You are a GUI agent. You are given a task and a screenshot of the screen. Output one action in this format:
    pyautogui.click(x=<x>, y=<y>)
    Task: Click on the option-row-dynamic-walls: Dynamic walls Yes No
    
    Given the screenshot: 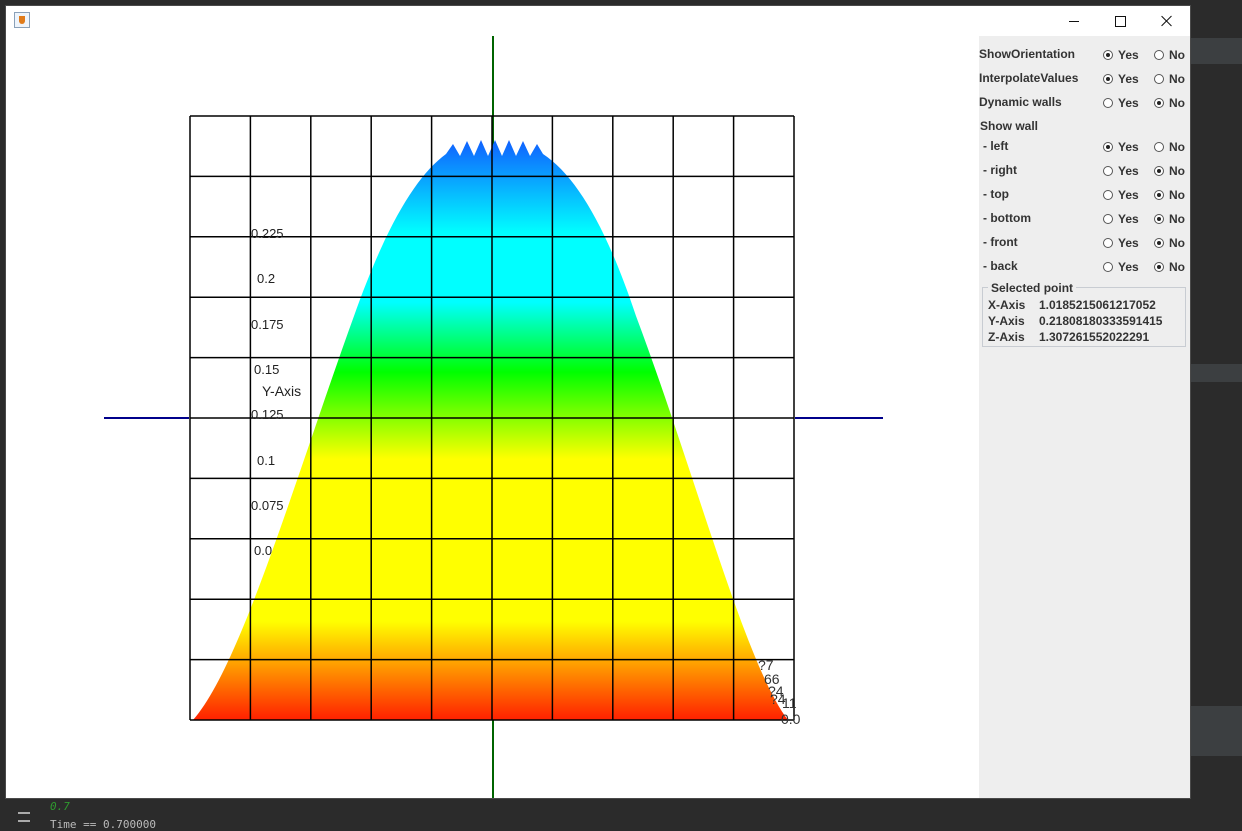 What is the action you would take?
    pyautogui.click(x=1084, y=103)
    